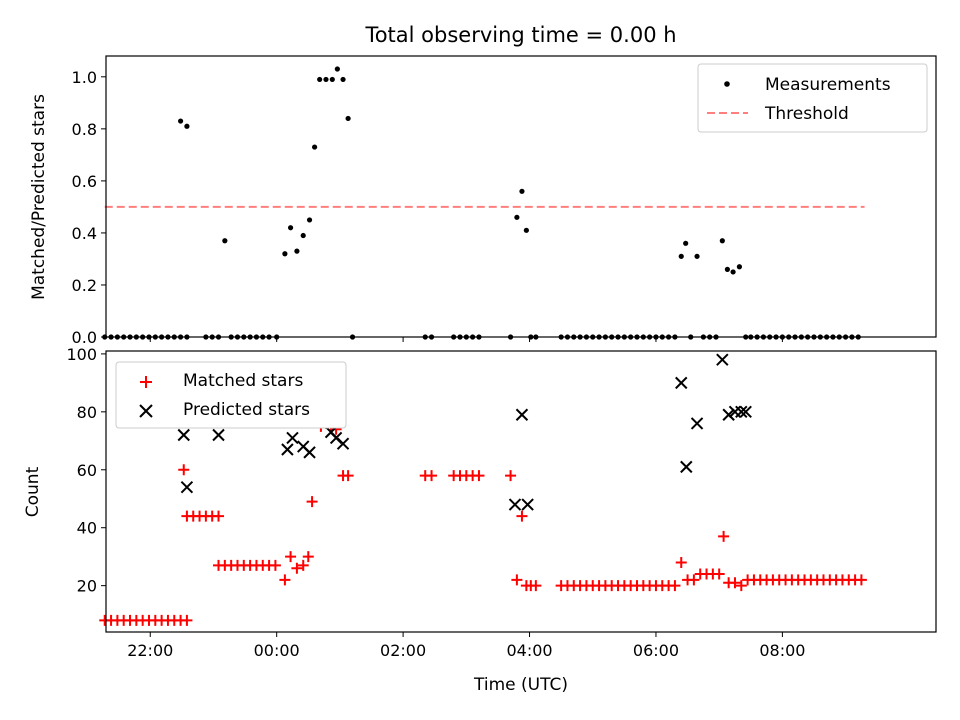 The image size is (960, 720). What do you see at coordinates (33, 491) in the screenshot?
I see `bottom-y-axis-label: Count` at bounding box center [33, 491].